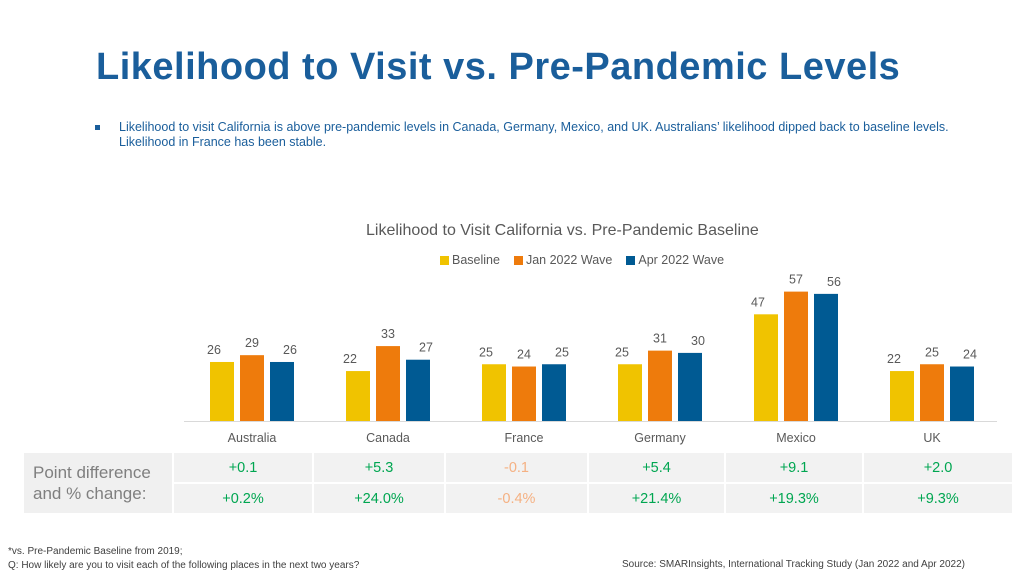  What do you see at coordinates (826, 357) in the screenshot?
I see `bar-apr-mexico` at bounding box center [826, 357].